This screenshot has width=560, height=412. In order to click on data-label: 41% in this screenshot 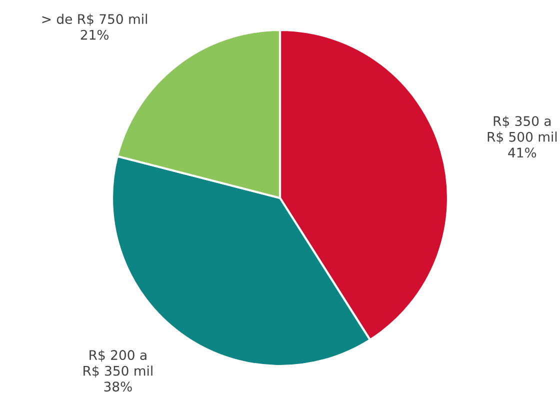, I will do `click(522, 153)`.